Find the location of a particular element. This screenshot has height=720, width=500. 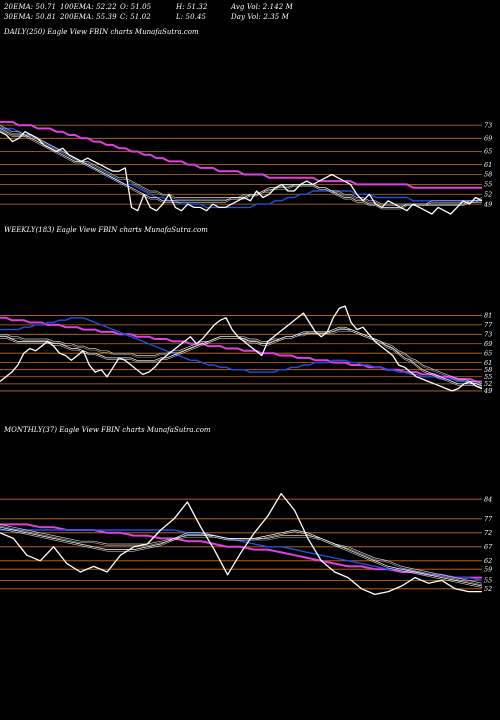

monthly-tick-label: 77 is located at coordinates (488, 519).